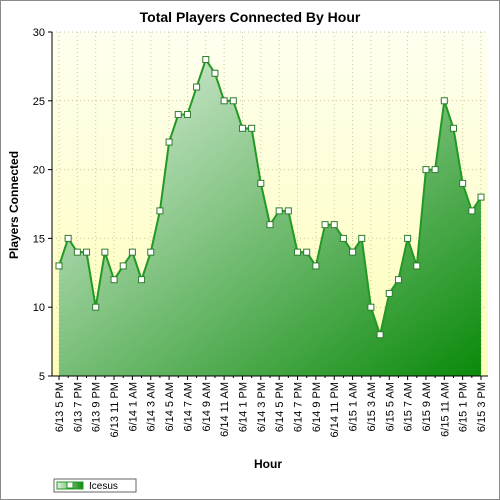  What do you see at coordinates (115, 409) in the screenshot?
I see `x-tick-label: 6/13 11 PM` at bounding box center [115, 409].